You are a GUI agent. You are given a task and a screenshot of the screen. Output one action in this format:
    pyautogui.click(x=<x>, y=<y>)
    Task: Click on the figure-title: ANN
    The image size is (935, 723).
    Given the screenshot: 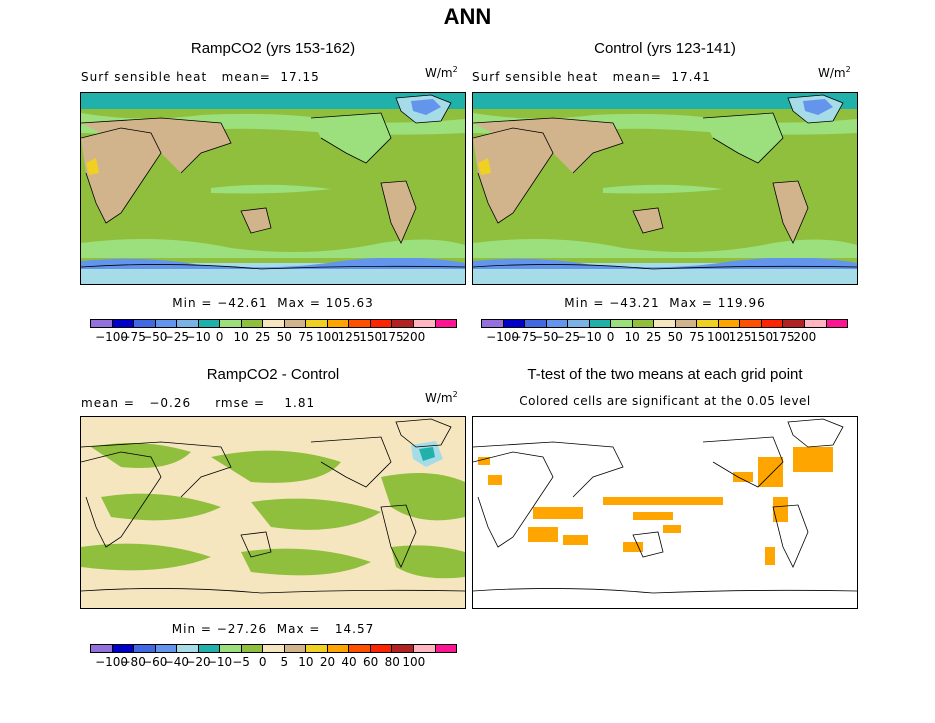 What is the action you would take?
    pyautogui.click(x=467, y=16)
    